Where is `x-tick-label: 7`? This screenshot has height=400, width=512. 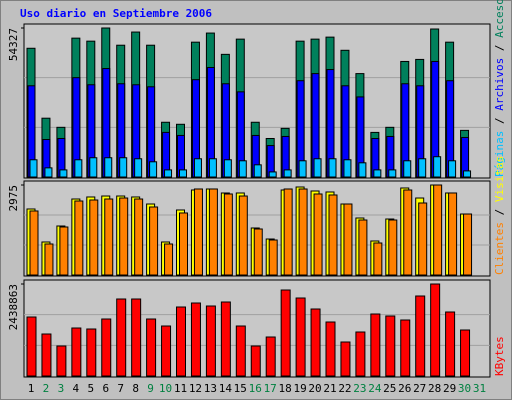
x-tick-label: 7 is located at coordinates (120, 388).